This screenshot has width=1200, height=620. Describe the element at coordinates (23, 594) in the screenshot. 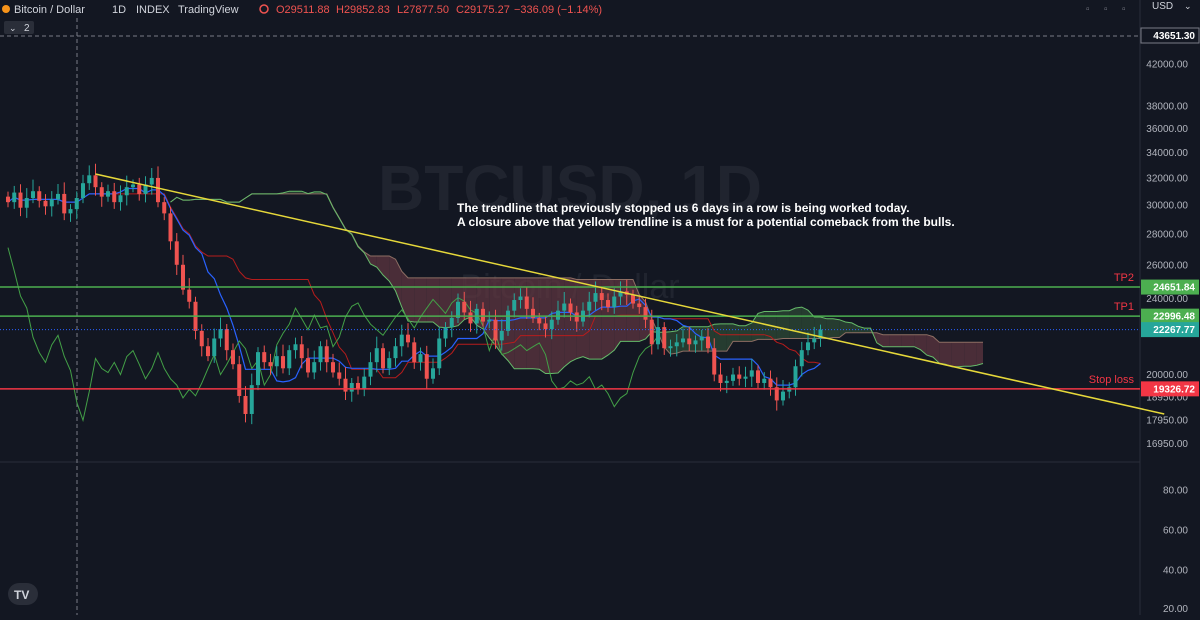

I see `tradingview-logo: TV` at that location.